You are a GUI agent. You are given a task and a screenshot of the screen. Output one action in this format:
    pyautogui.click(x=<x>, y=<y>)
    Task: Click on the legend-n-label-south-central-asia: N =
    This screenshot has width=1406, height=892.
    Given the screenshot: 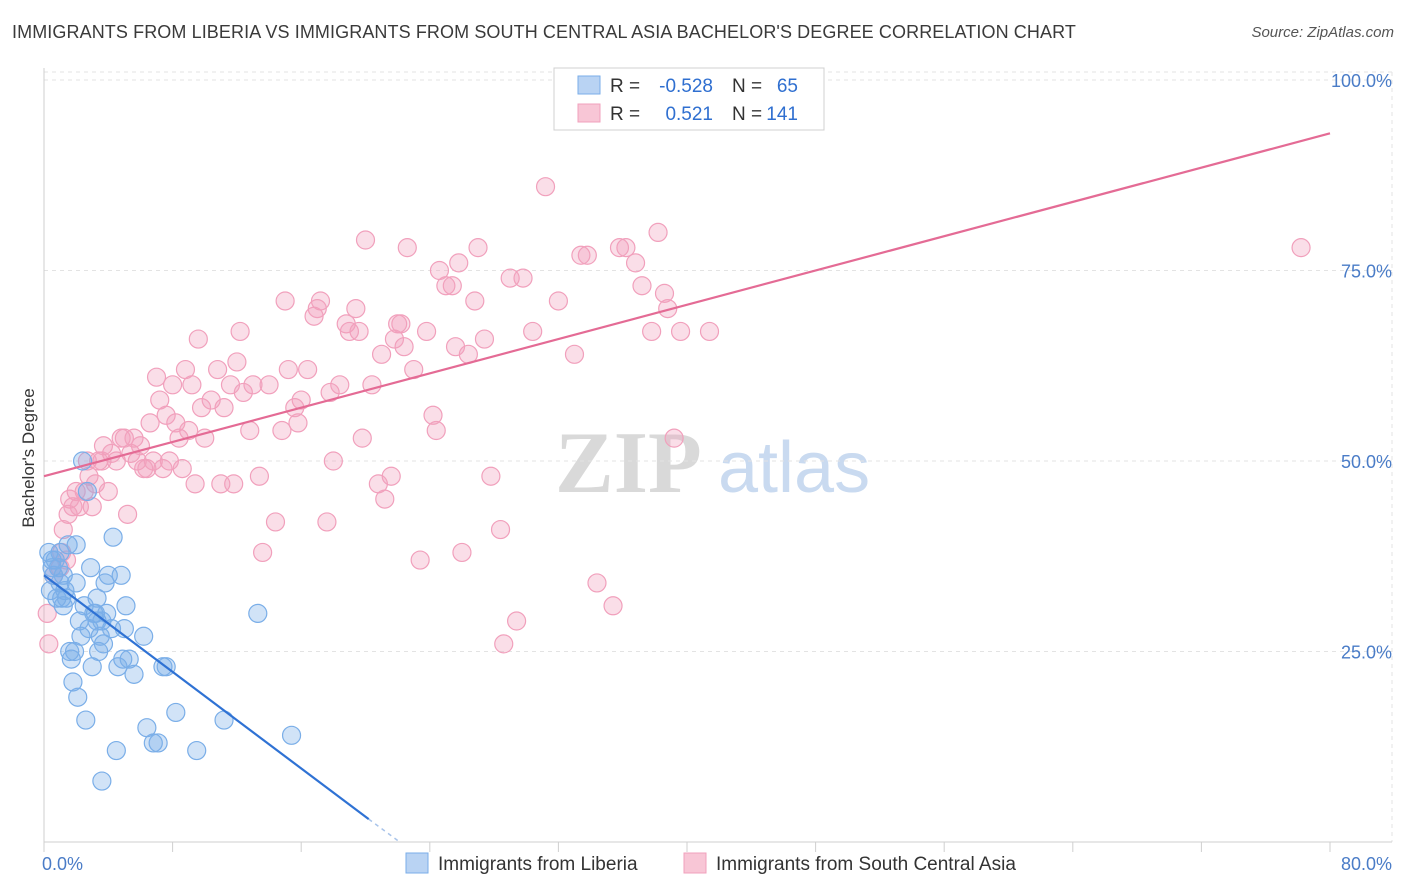 What is the action you would take?
    pyautogui.click(x=747, y=114)
    